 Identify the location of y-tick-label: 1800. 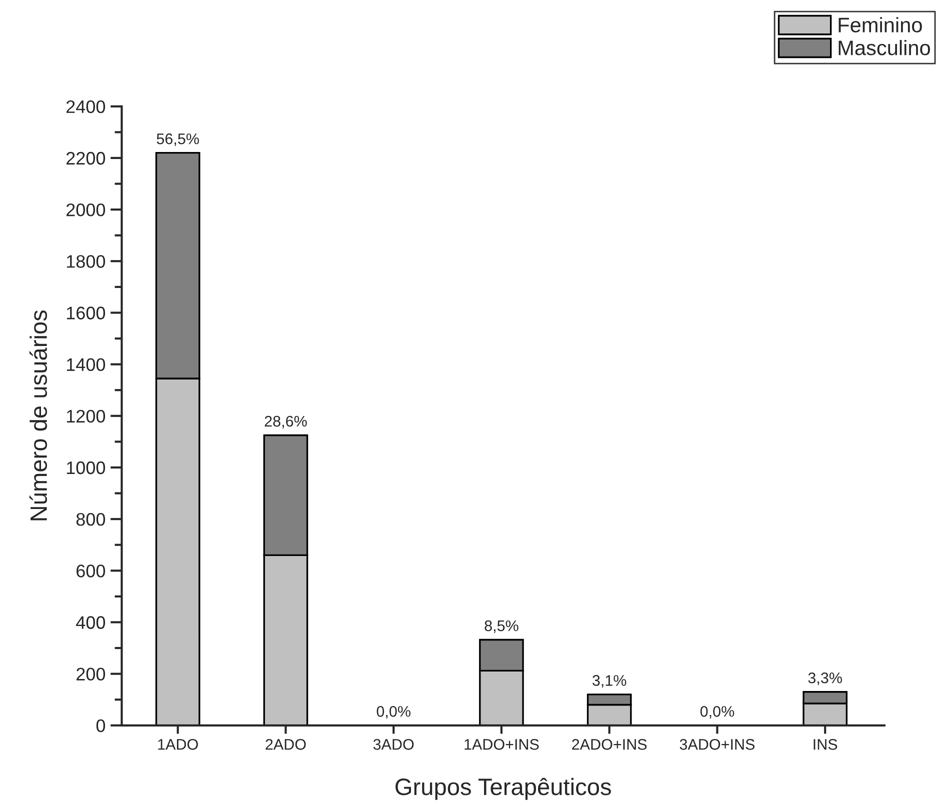
(86, 261).